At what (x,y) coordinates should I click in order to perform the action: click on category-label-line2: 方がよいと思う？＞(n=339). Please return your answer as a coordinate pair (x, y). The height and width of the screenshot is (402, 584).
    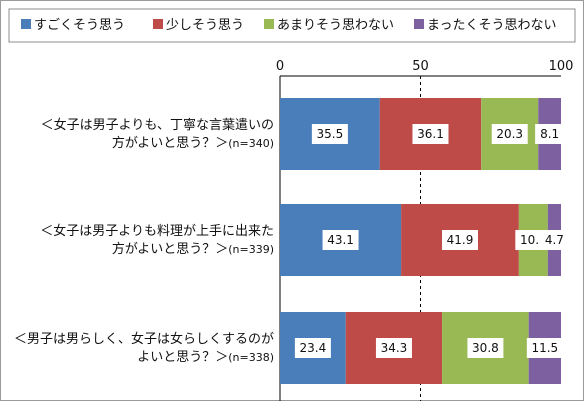
    Looking at the image, I should click on (193, 249).